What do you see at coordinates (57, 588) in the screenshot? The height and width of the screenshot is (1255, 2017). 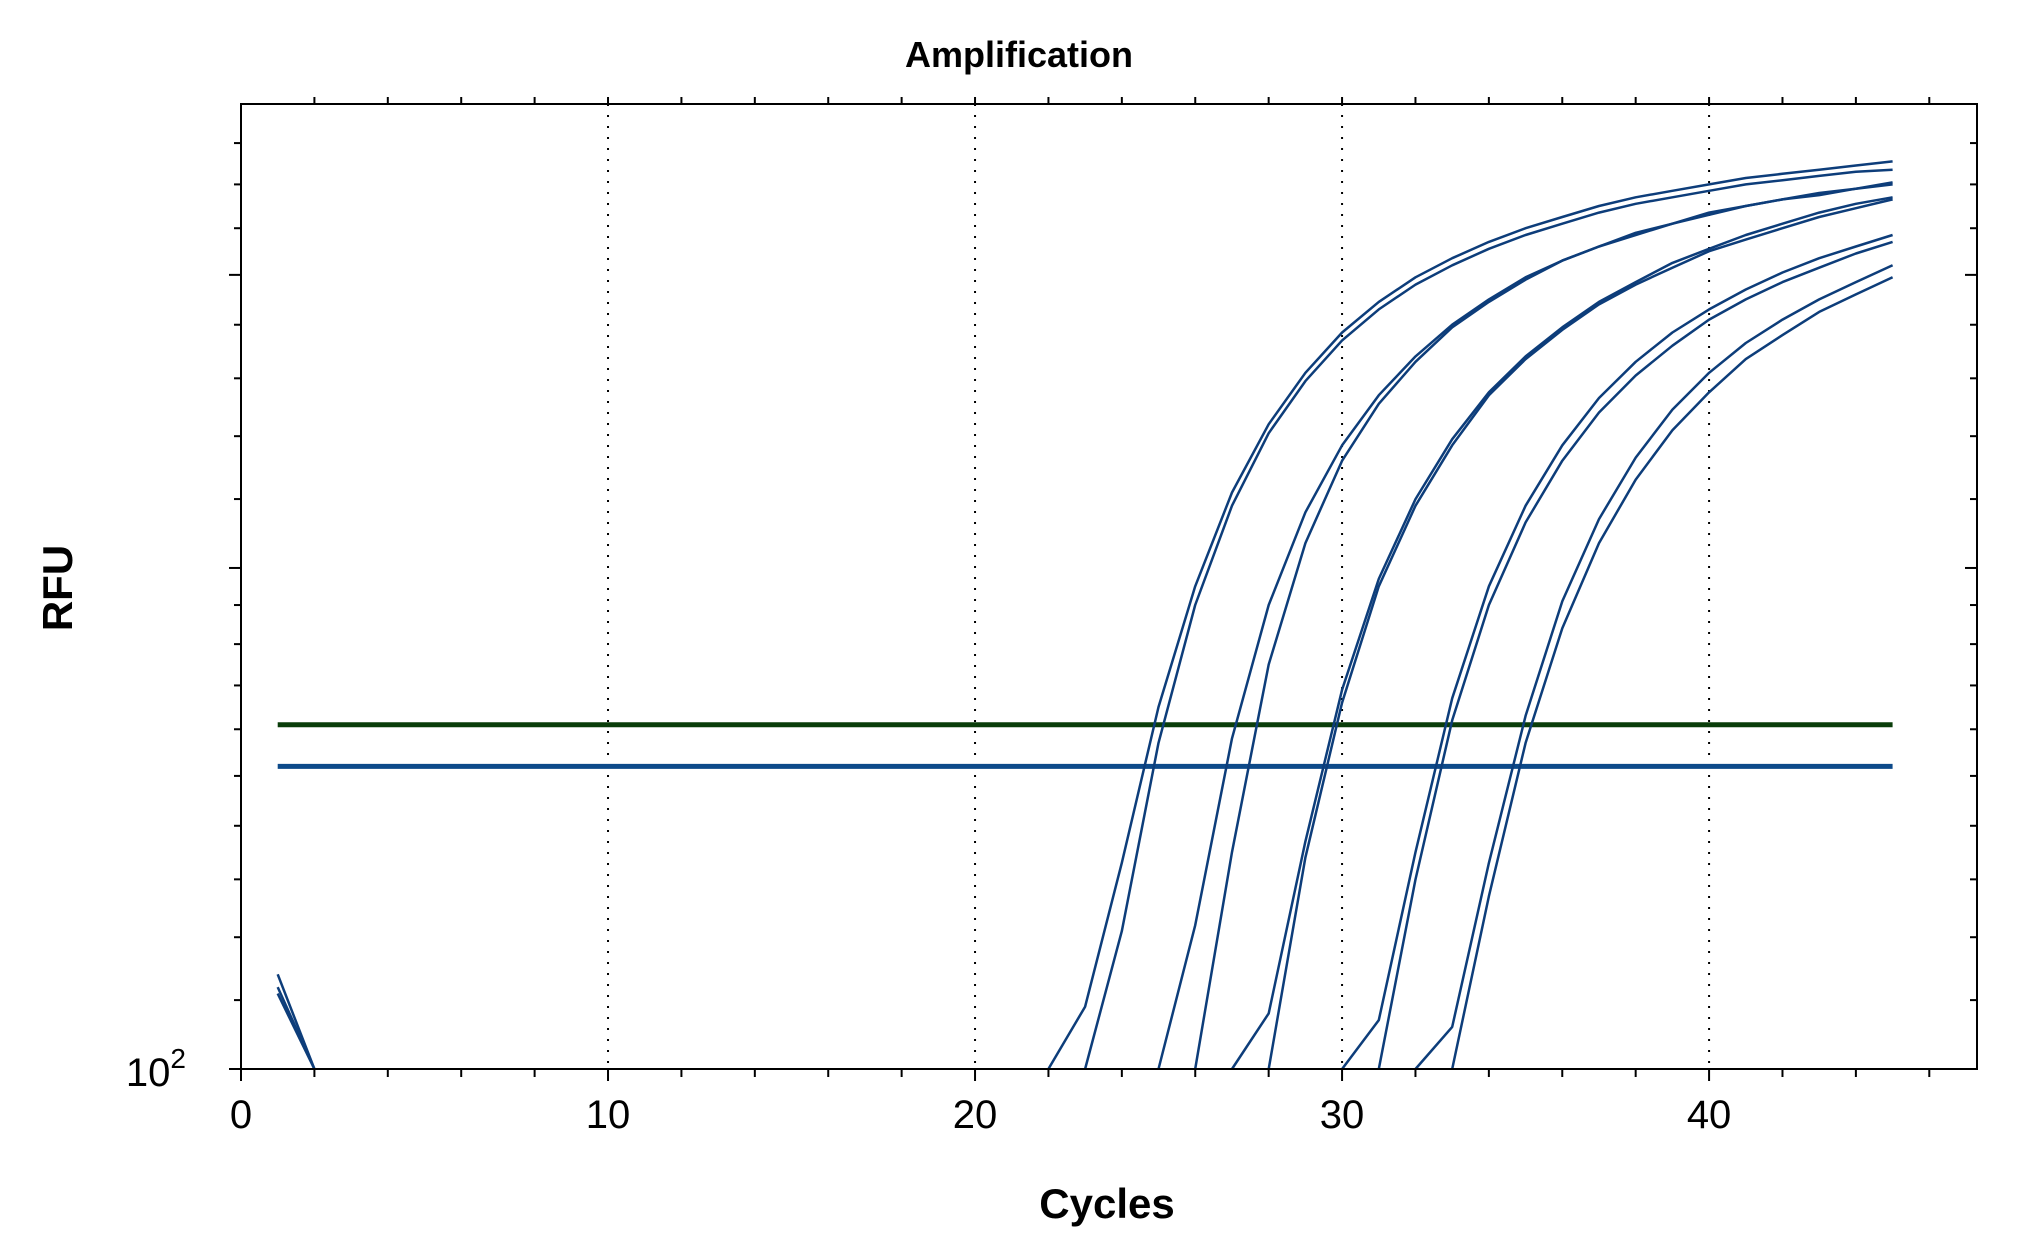 I see `y-axis-label: RFU` at bounding box center [57, 588].